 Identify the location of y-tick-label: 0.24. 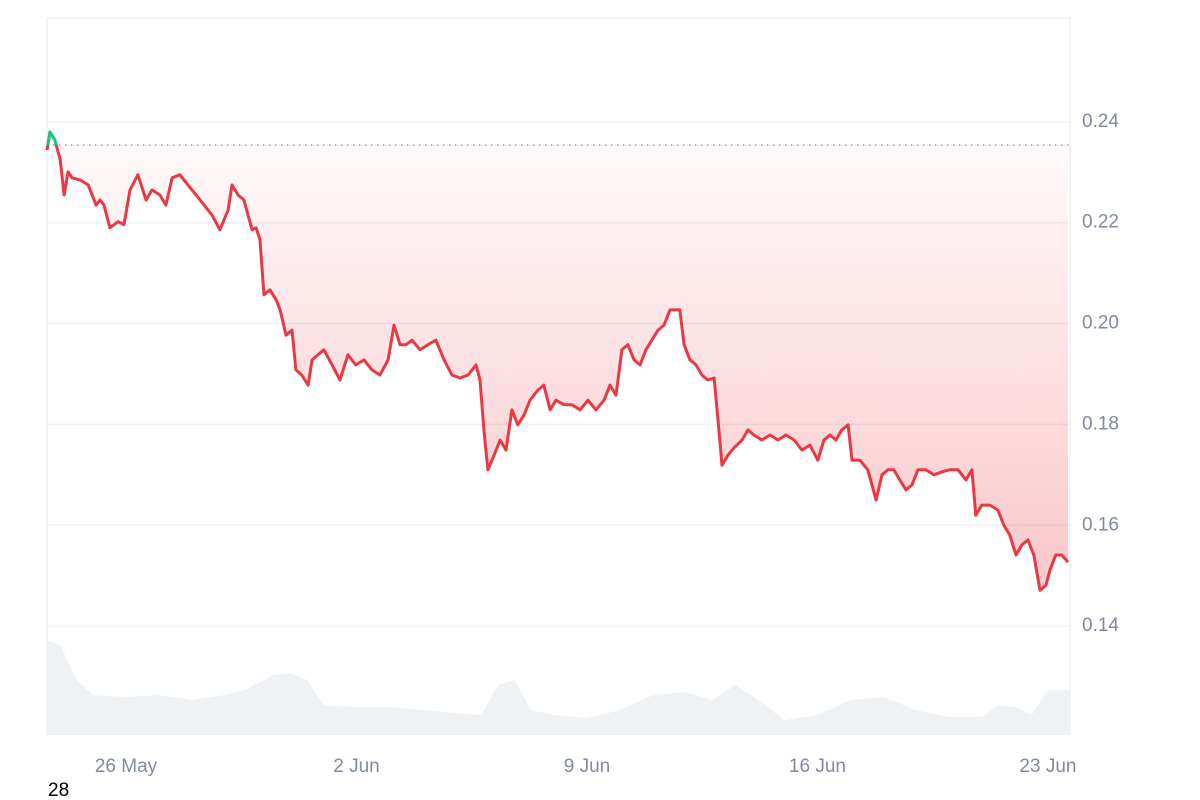
(1100, 121).